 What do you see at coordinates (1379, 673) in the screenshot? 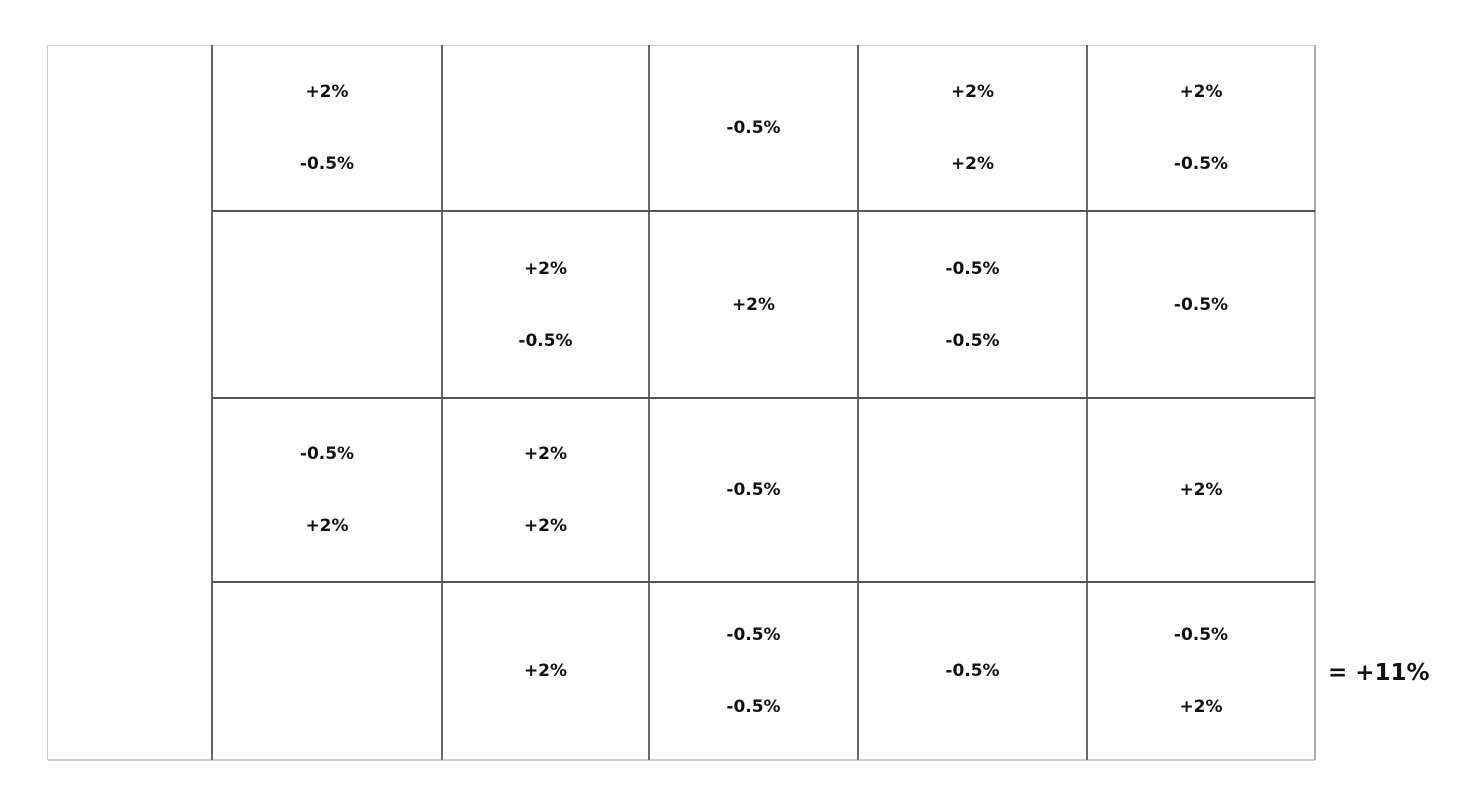
I see `total: = +11%` at bounding box center [1379, 673].